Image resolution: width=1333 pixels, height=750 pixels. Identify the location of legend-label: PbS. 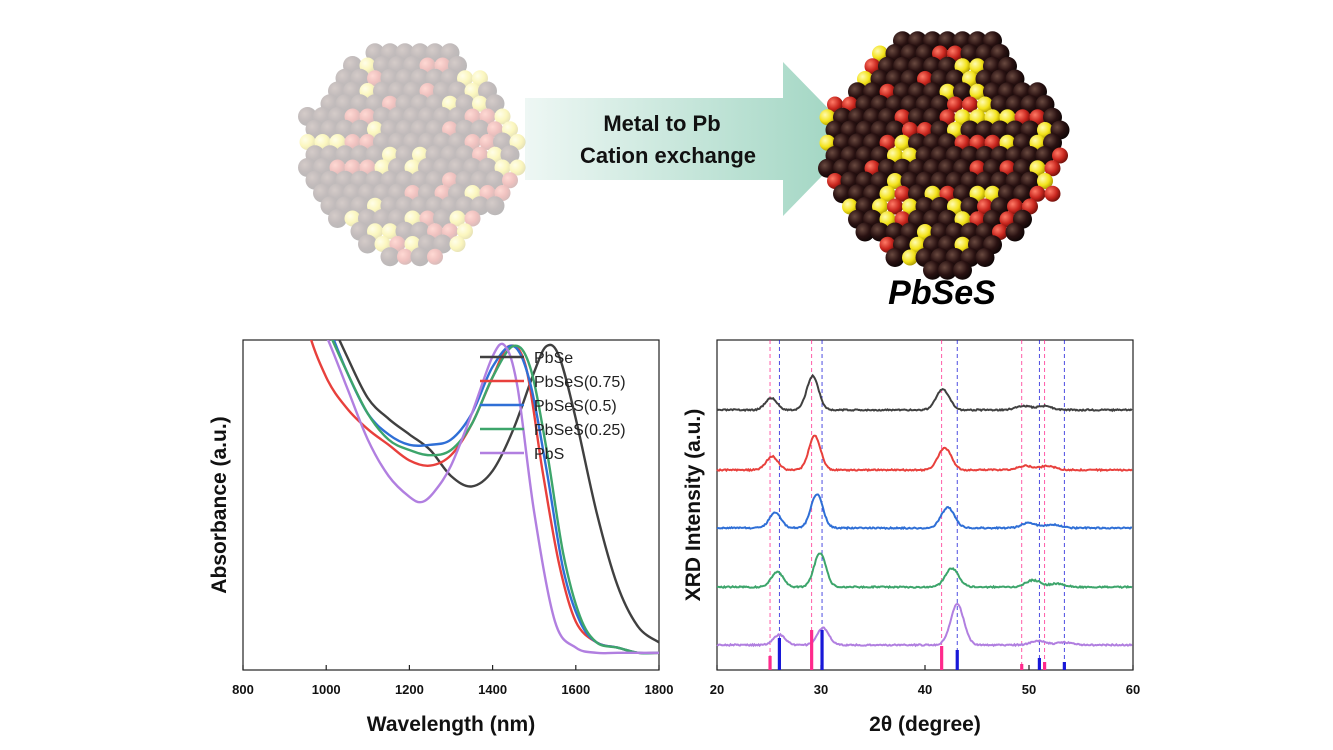
(549, 454).